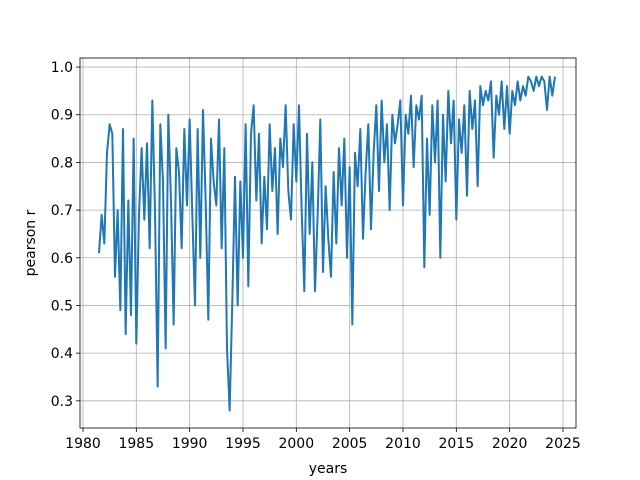 Image resolution: width=640 pixels, height=480 pixels. What do you see at coordinates (62, 306) in the screenshot?
I see `y-tick-label: 0.5` at bounding box center [62, 306].